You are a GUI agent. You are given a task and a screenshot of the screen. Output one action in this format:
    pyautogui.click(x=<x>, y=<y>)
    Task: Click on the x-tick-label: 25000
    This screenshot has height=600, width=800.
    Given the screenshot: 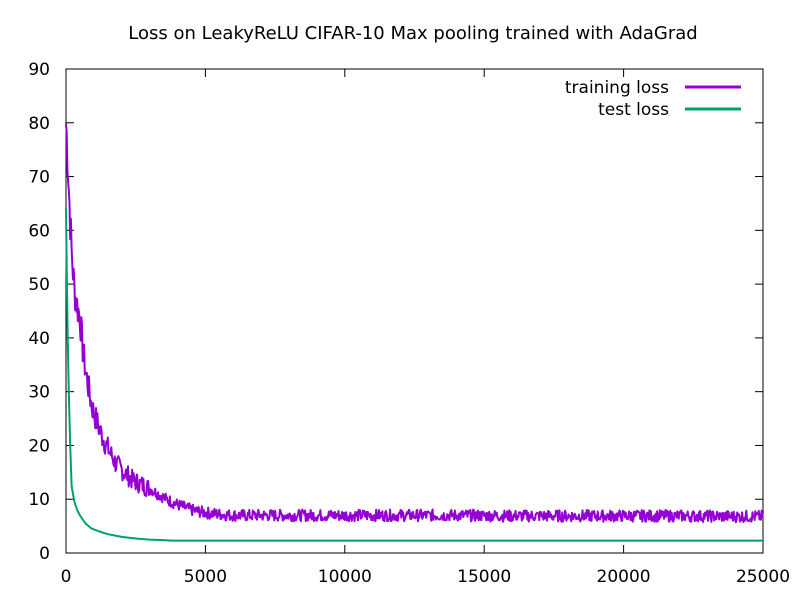 What is the action you would take?
    pyautogui.click(x=763, y=577)
    